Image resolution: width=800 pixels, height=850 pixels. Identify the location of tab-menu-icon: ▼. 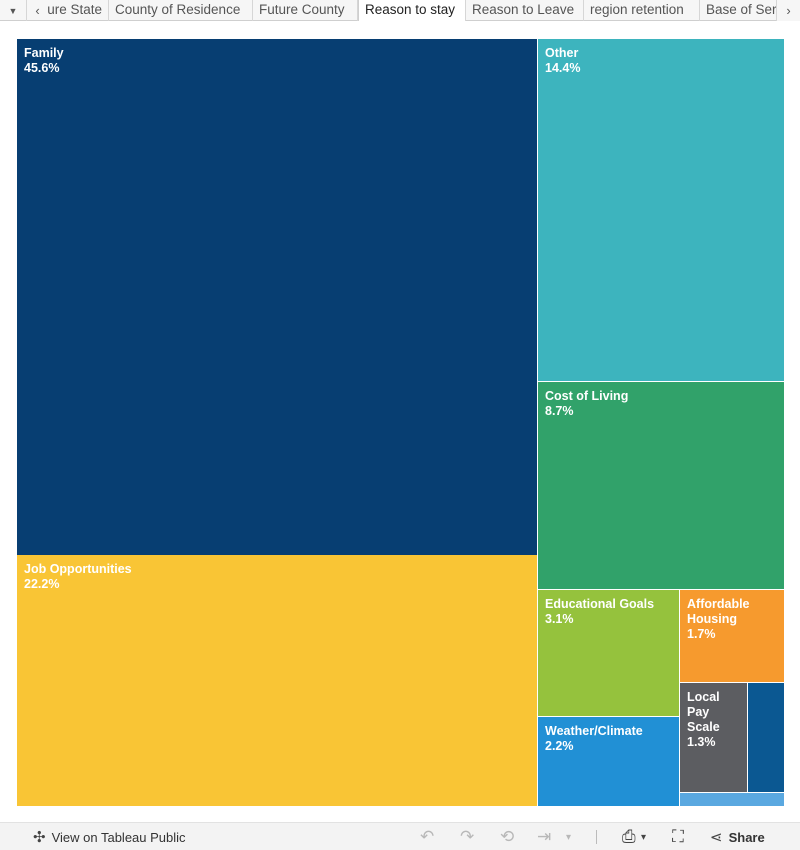
(13, 10).